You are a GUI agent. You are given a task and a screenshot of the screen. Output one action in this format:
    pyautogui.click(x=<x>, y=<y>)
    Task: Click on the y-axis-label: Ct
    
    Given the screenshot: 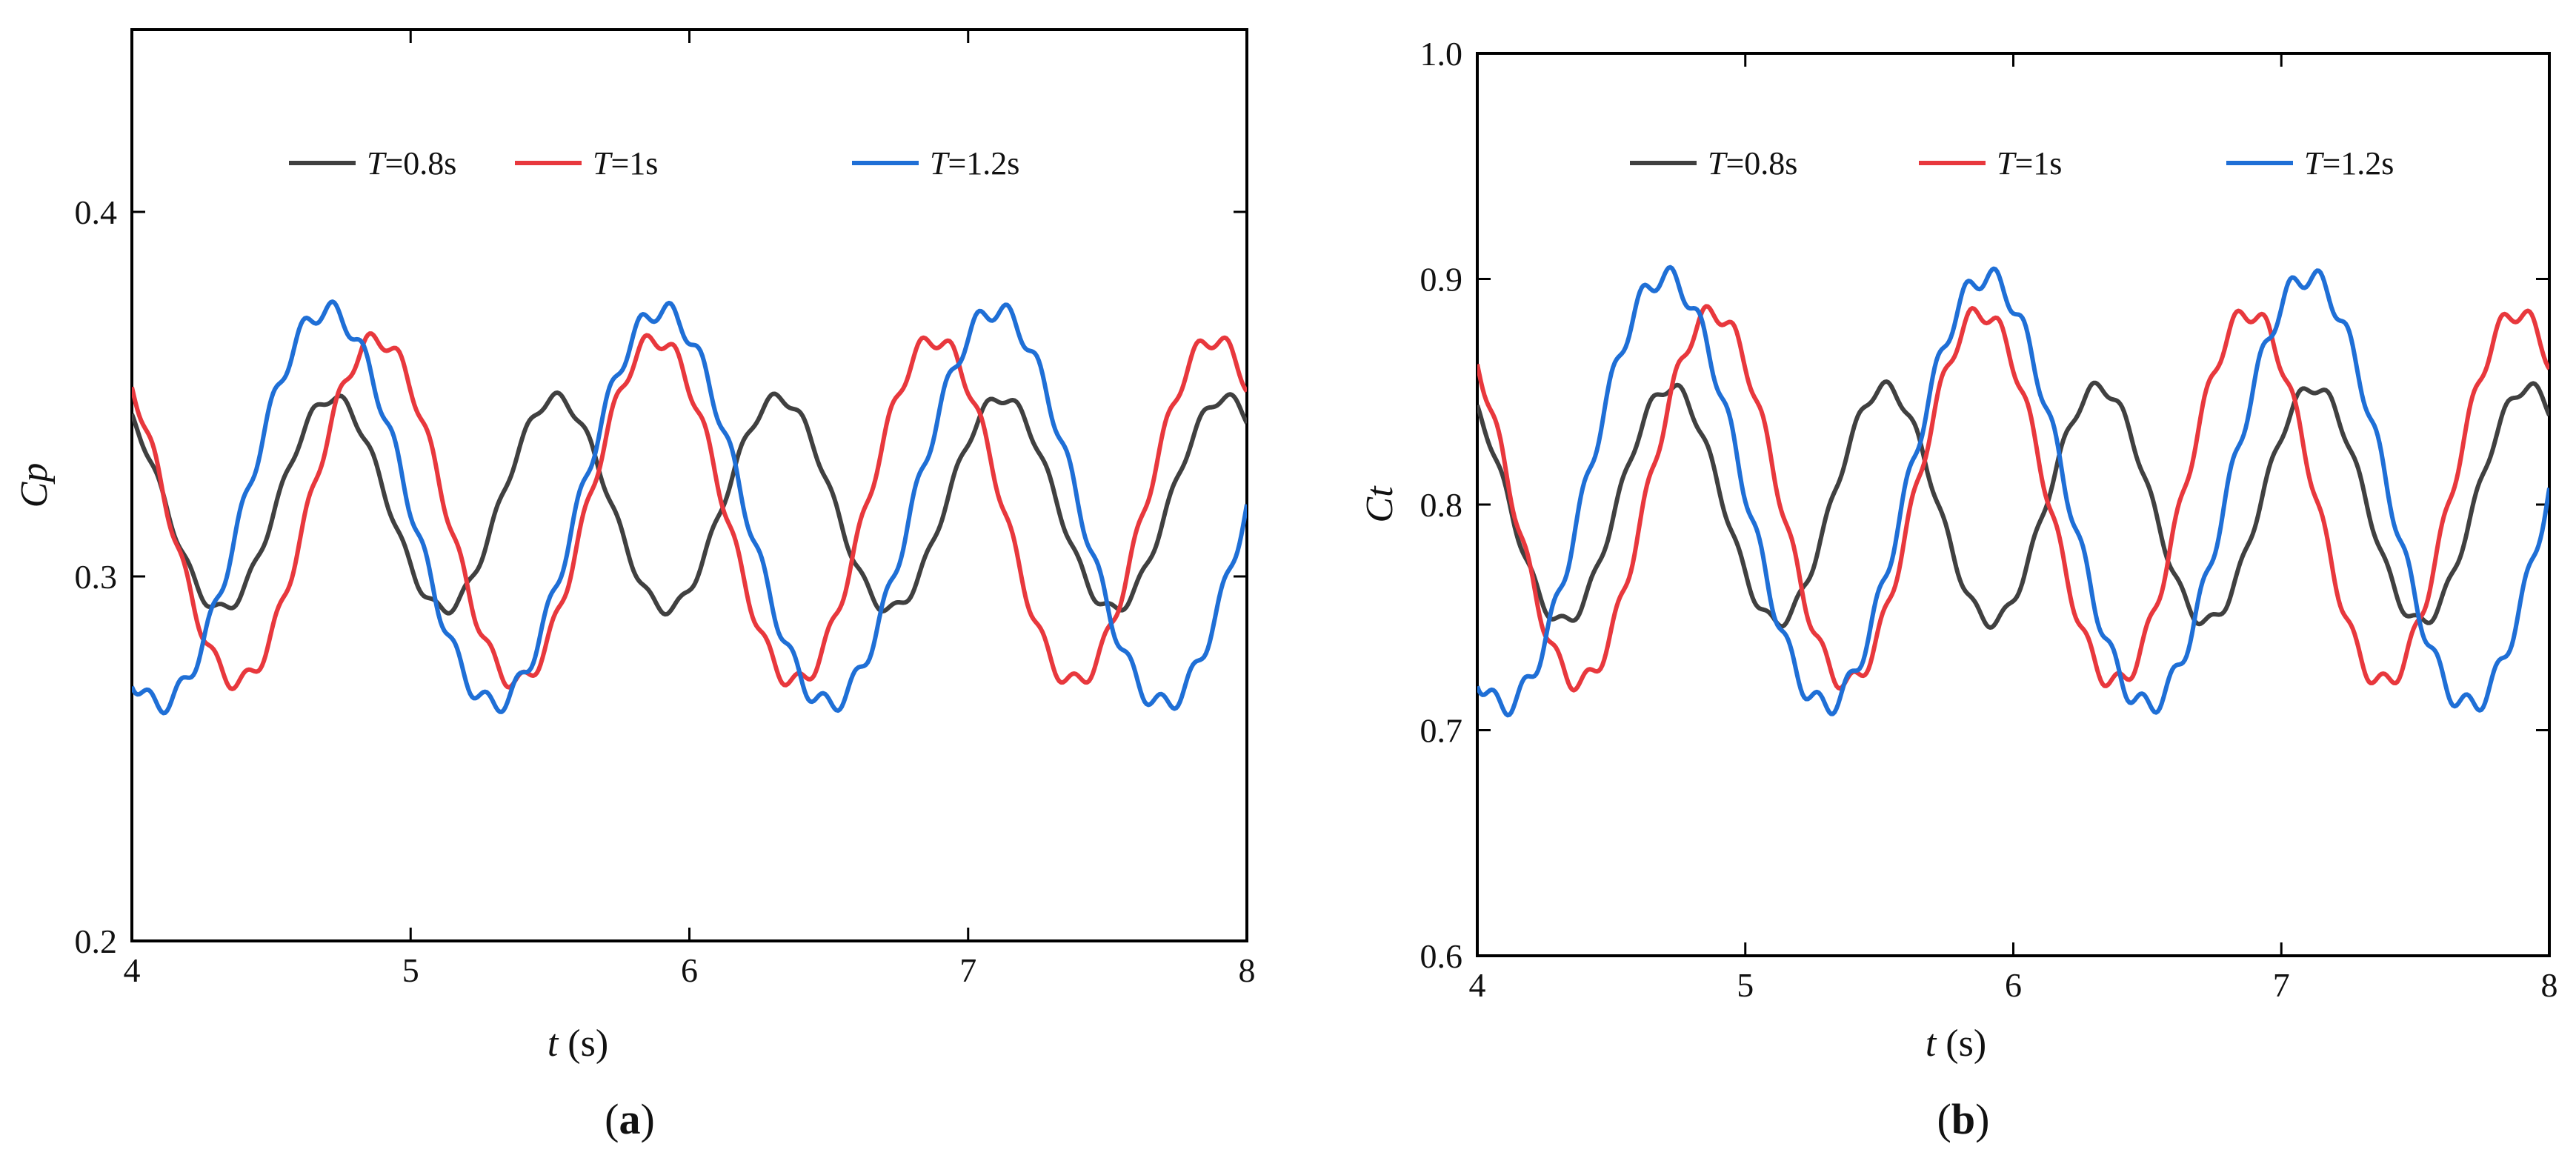 What is the action you would take?
    pyautogui.click(x=1380, y=504)
    